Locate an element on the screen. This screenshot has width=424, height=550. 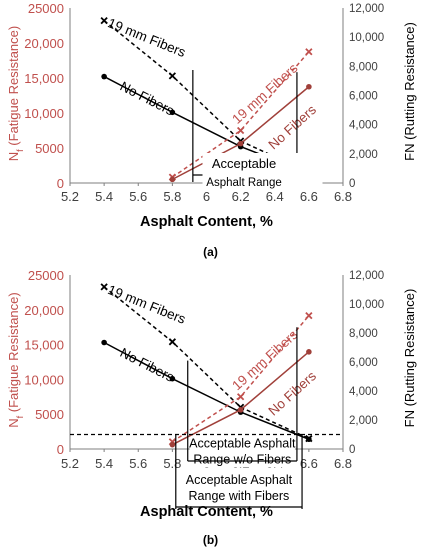
x-tick-label: 6.2 is located at coordinates (241, 196).